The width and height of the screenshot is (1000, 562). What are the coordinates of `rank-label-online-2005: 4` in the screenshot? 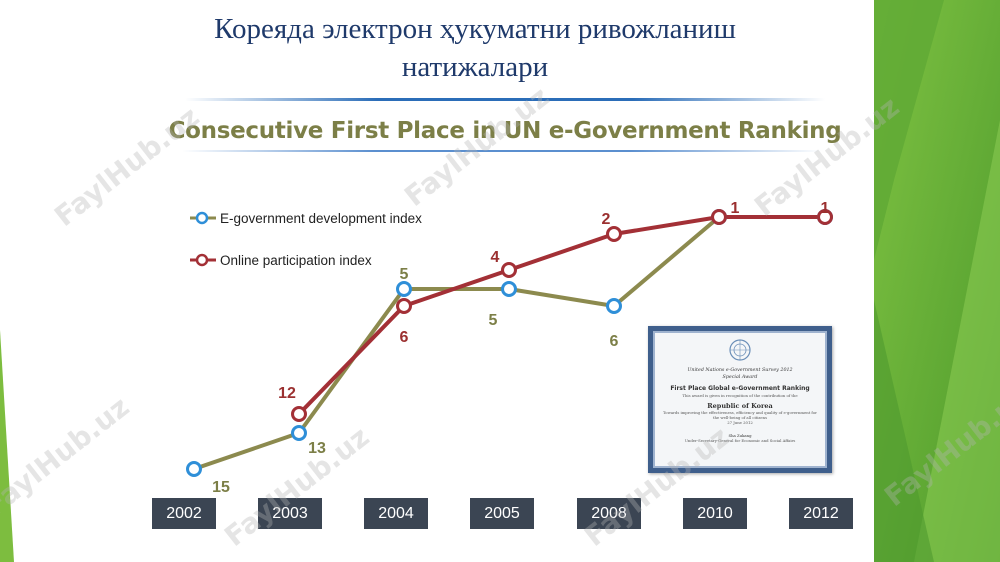 It's located at (495, 257).